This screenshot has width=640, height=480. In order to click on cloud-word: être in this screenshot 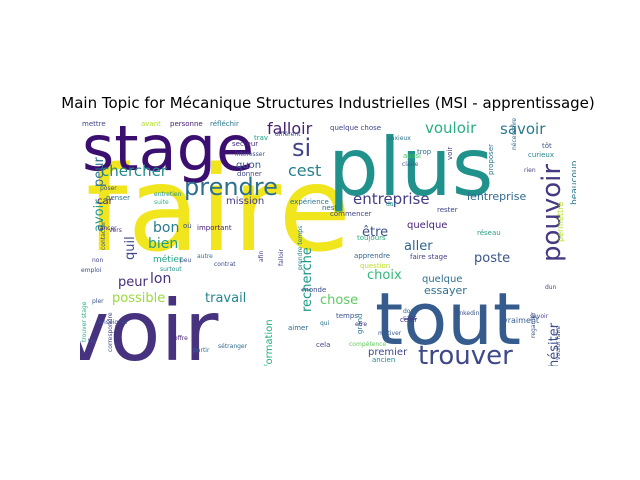, I will do `click(375, 232)`.